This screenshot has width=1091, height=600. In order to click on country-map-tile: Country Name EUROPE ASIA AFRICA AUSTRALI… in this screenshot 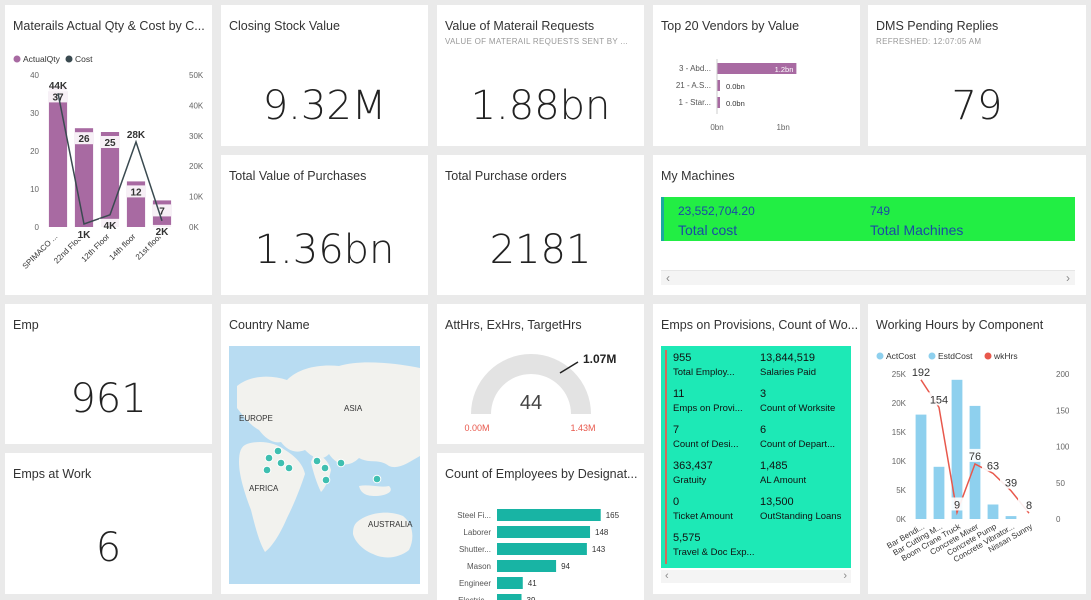, I will do `click(324, 449)`.